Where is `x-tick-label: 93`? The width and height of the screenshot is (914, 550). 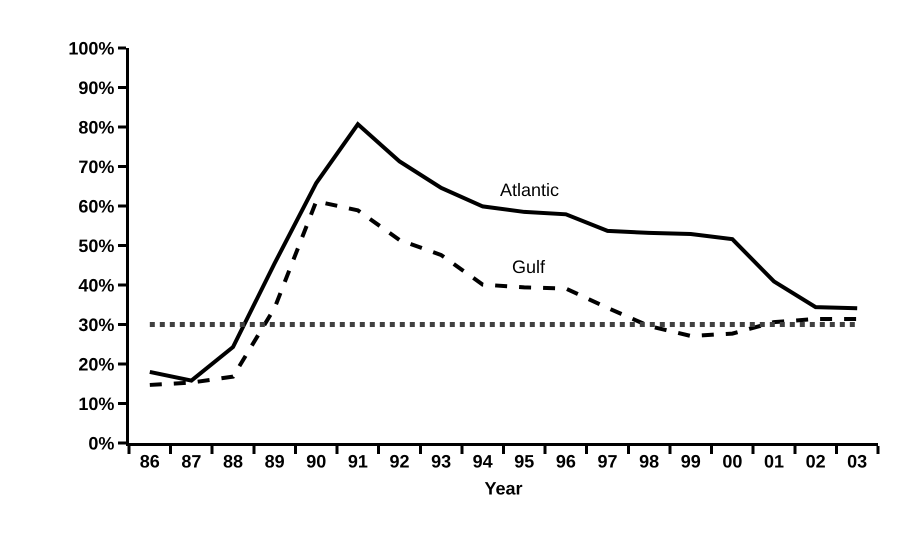 x-tick-label: 93 is located at coordinates (441, 462).